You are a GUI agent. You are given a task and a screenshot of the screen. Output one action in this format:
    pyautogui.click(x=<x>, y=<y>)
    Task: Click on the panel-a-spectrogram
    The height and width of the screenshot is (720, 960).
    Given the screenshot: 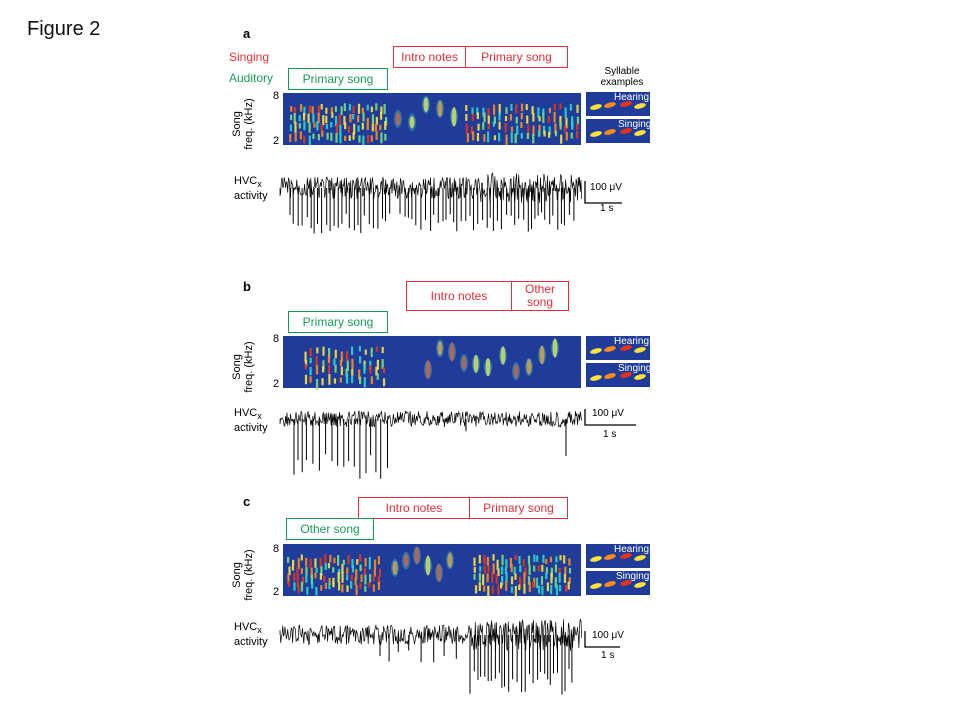 What is the action you would take?
    pyautogui.click(x=432, y=119)
    